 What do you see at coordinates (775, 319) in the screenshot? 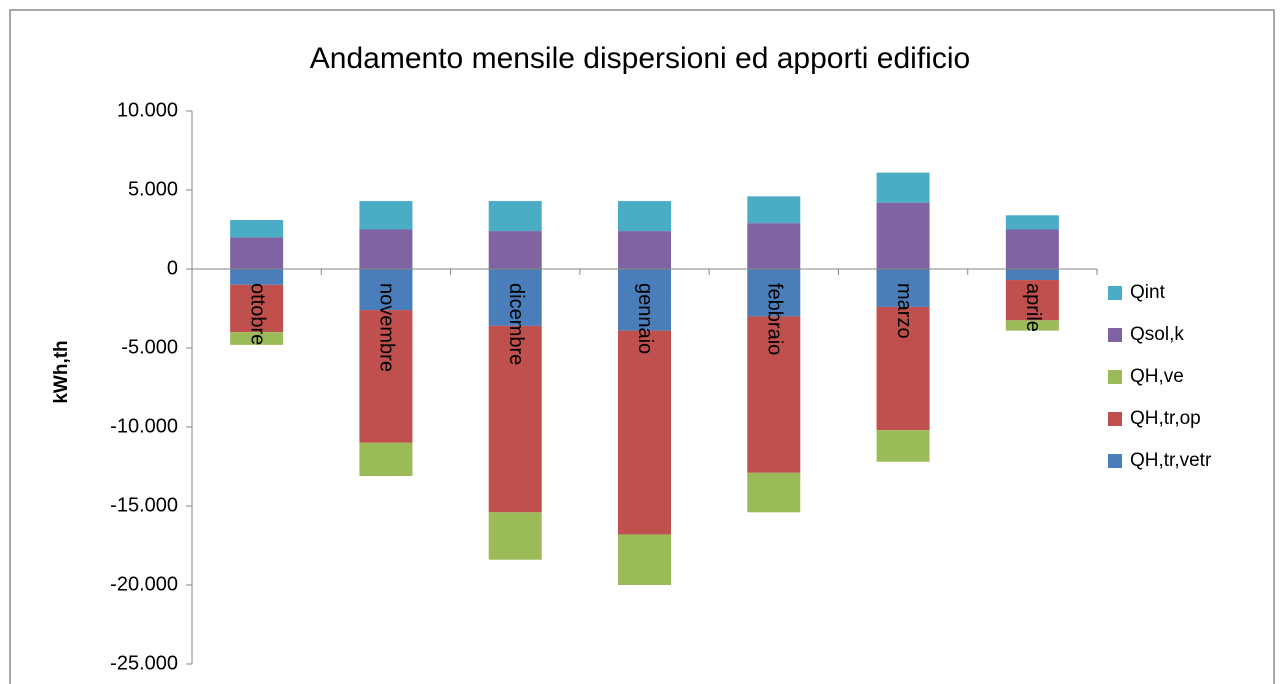
I see `x-tick-label: febbraio` at bounding box center [775, 319].